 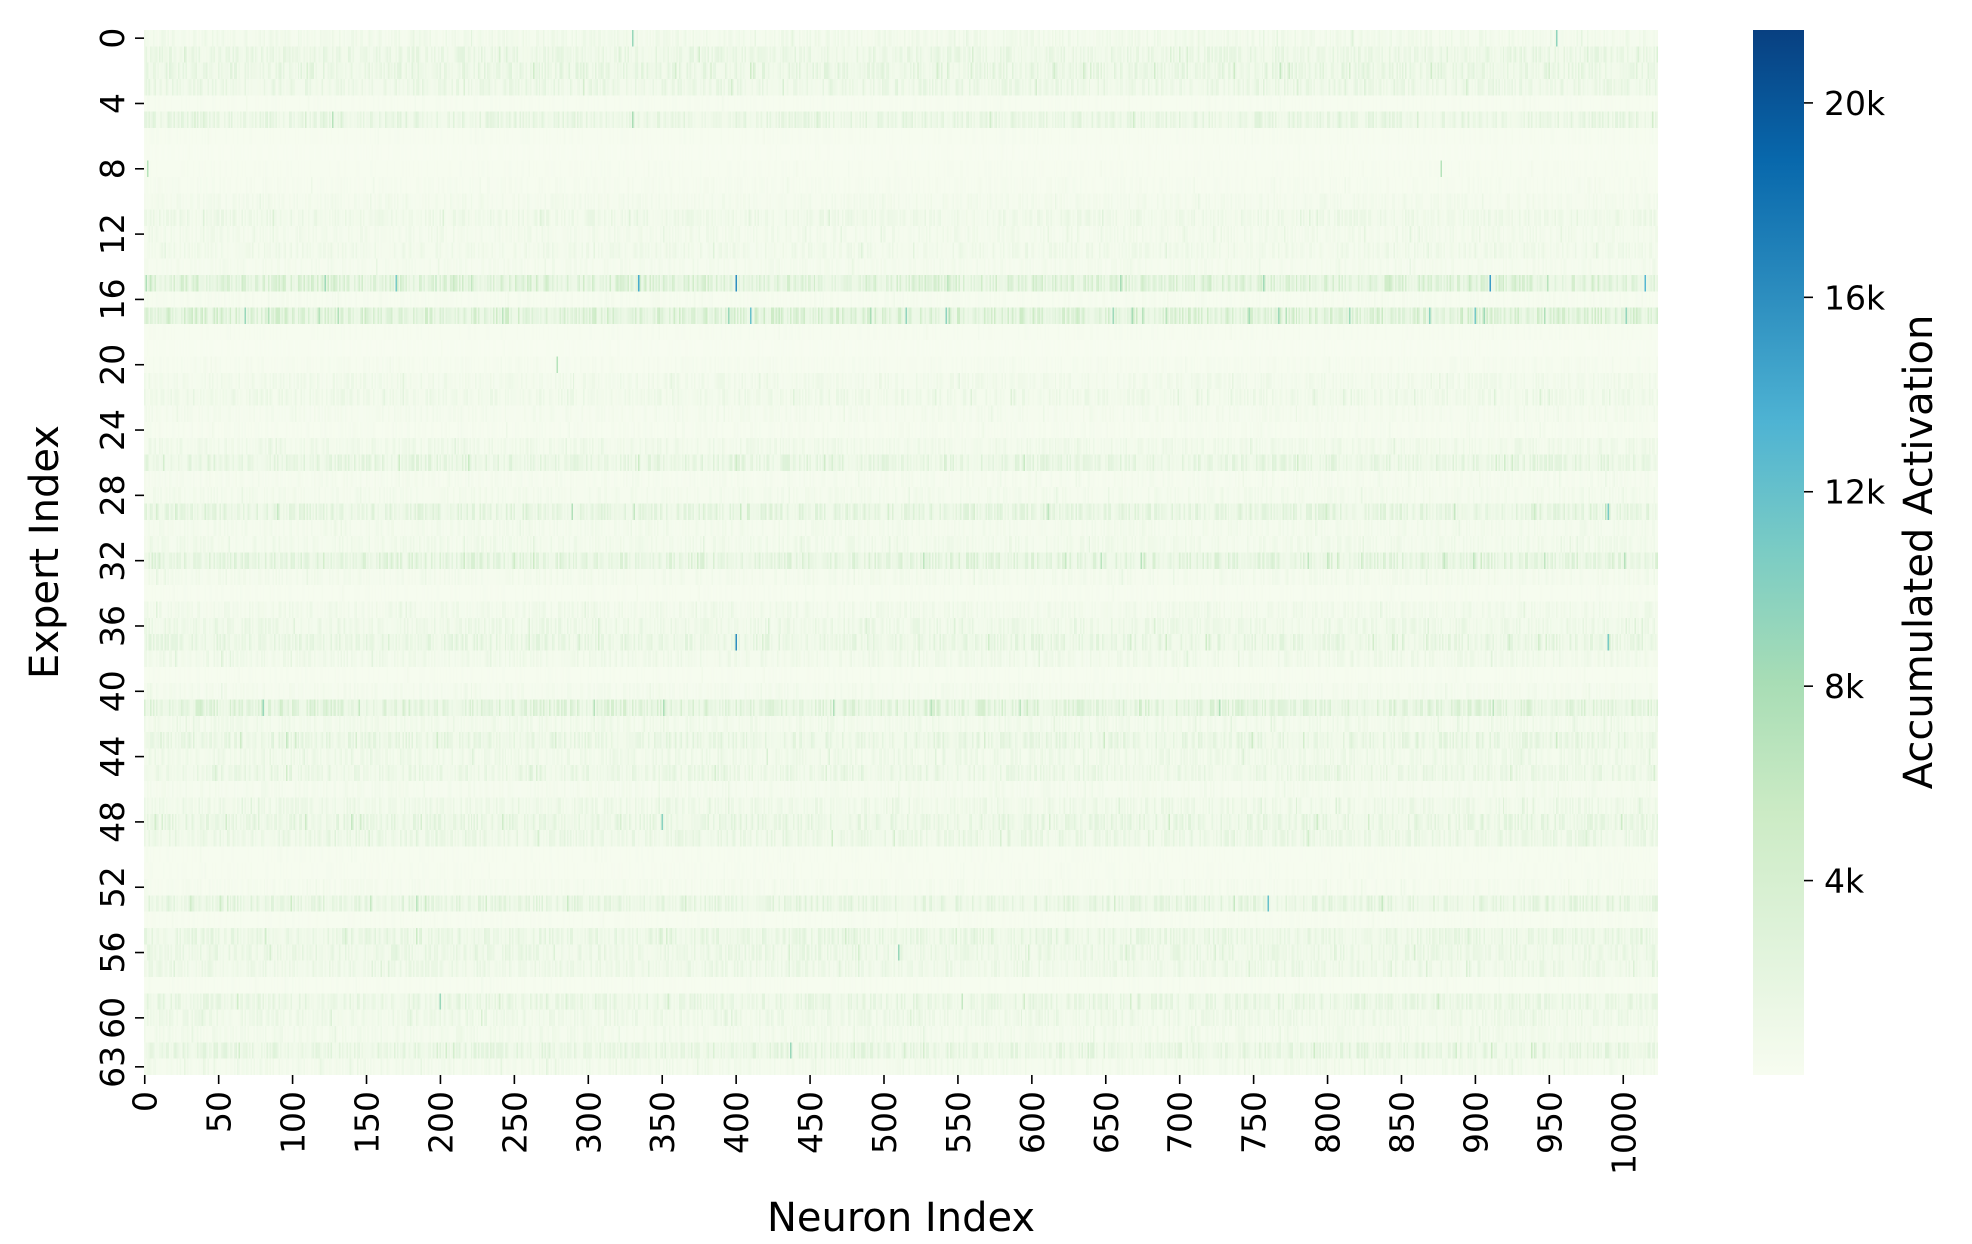 What do you see at coordinates (1475, 1122) in the screenshot?
I see `x-tick-label: 900` at bounding box center [1475, 1122].